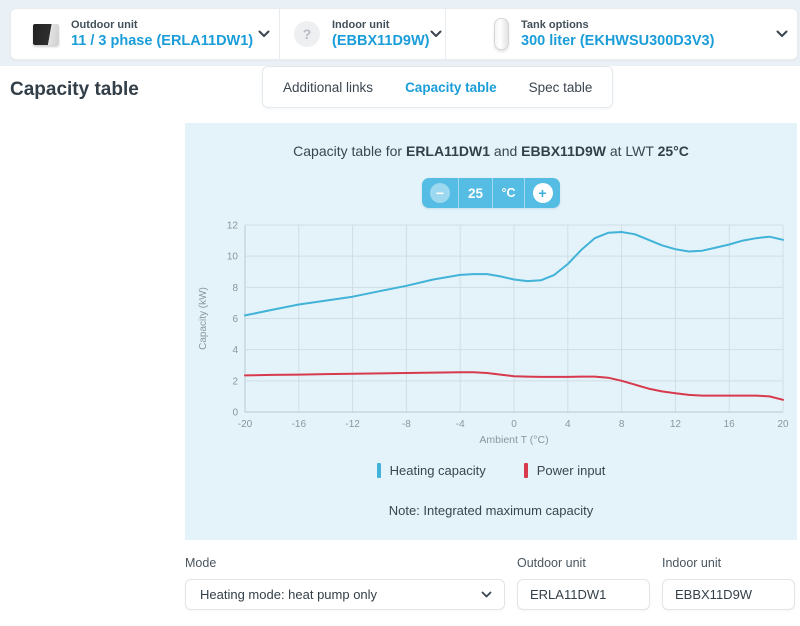  I want to click on tab-spec-table: Spec table, so click(560, 87).